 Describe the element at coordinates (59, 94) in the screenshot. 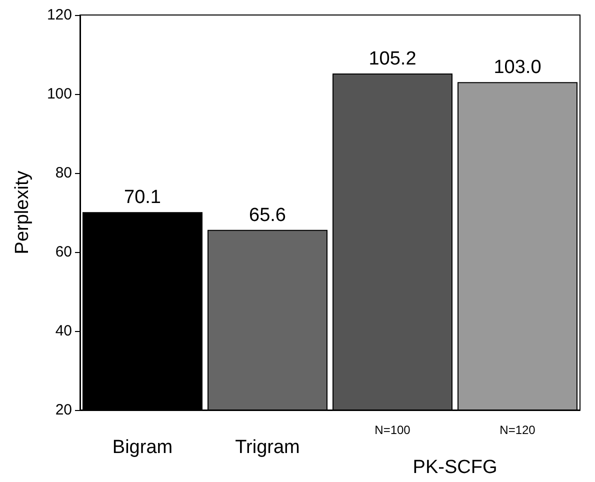

I see `y-tick-label: 100` at that location.